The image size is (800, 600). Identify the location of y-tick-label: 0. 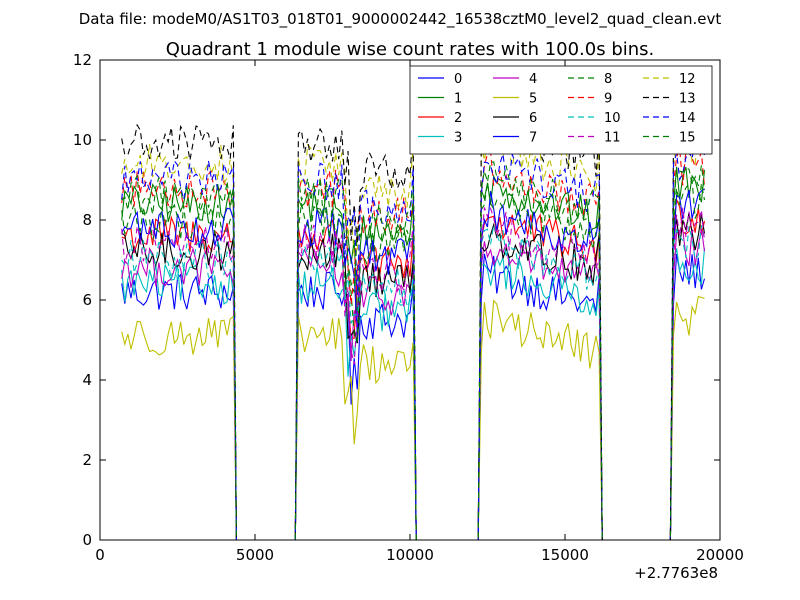
(87, 540).